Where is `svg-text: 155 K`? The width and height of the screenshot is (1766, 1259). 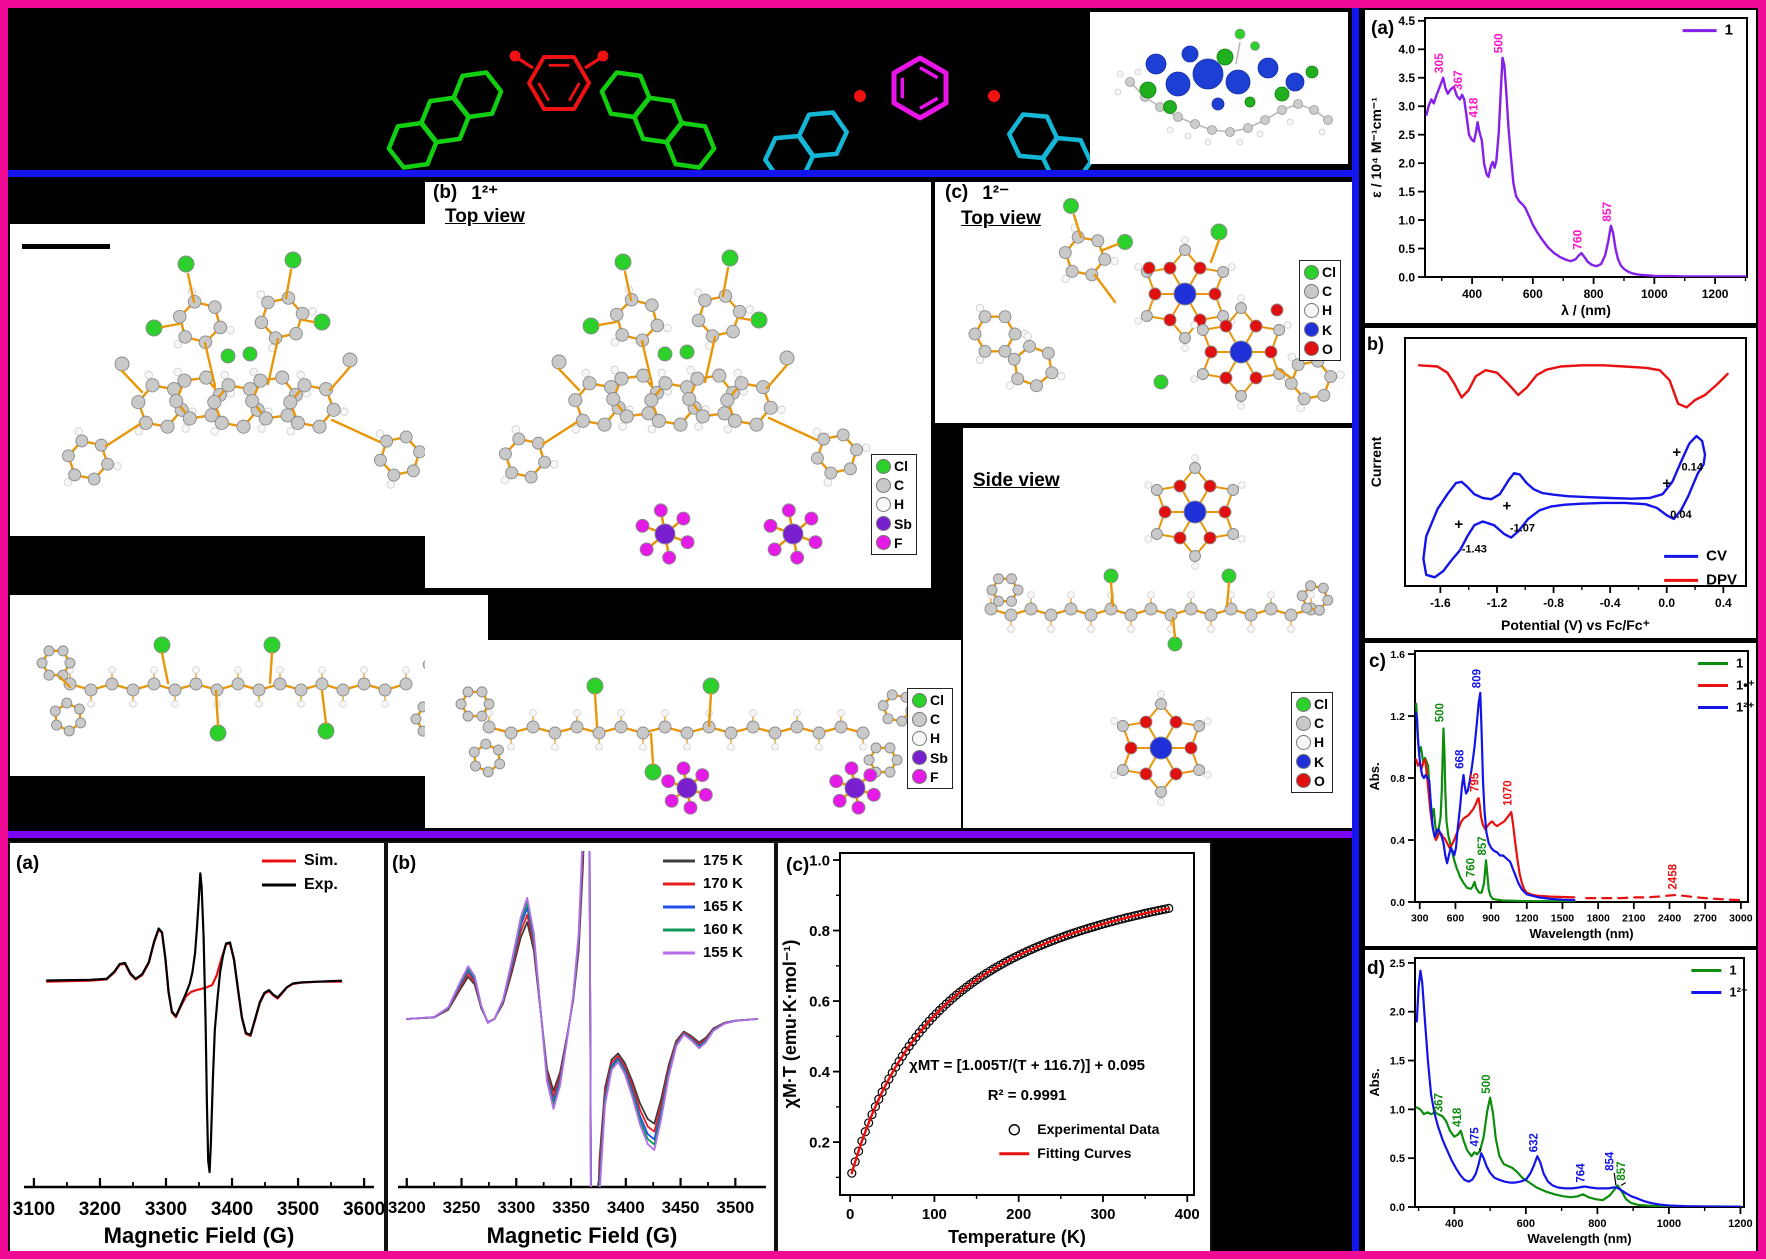 svg-text: 155 K is located at coordinates (723, 952).